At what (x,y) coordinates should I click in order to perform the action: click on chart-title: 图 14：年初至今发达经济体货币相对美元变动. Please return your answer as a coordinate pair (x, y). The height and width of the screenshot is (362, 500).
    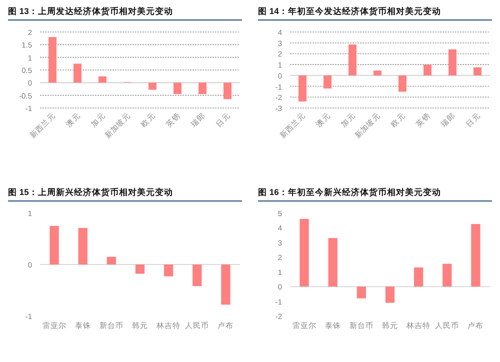
    Looking at the image, I should click on (349, 11).